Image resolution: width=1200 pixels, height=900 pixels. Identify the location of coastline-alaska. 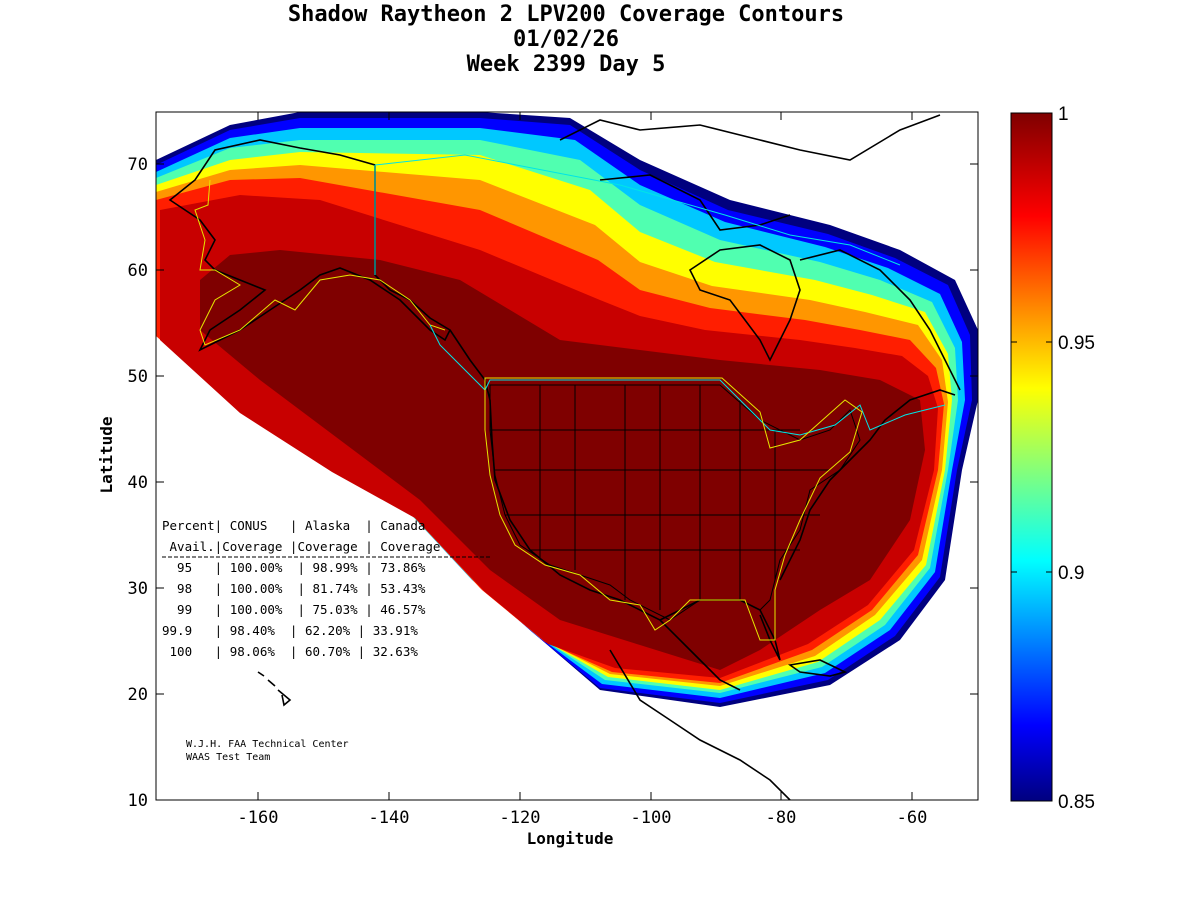
(310, 245).